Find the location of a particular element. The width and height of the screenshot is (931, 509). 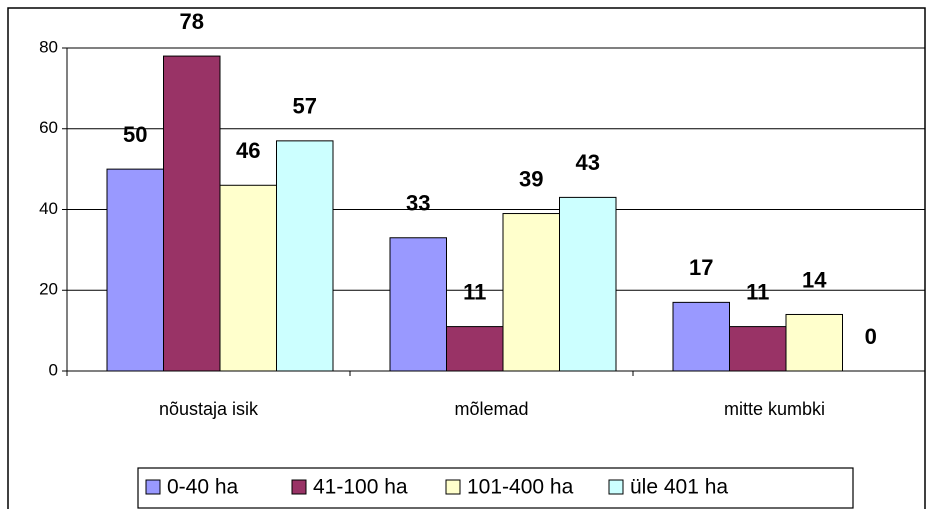

data-label: 57 is located at coordinates (305, 106).